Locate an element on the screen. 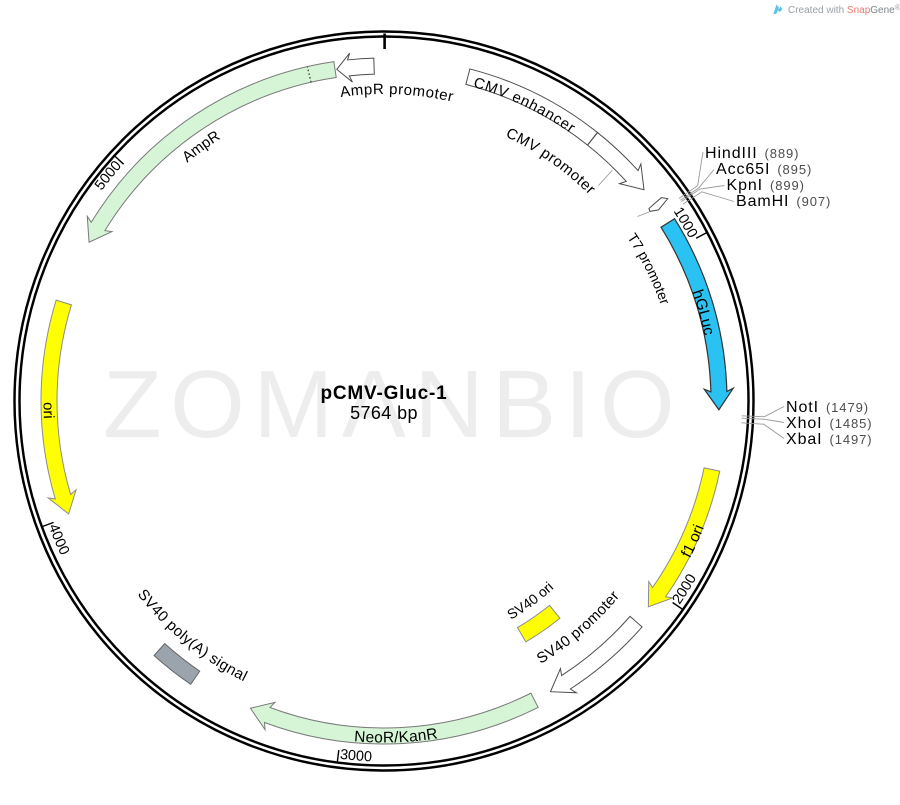 This screenshot has width=900, height=805. svg-text:XhoI(1485): XhoI (1485) is located at coordinates (829, 423).